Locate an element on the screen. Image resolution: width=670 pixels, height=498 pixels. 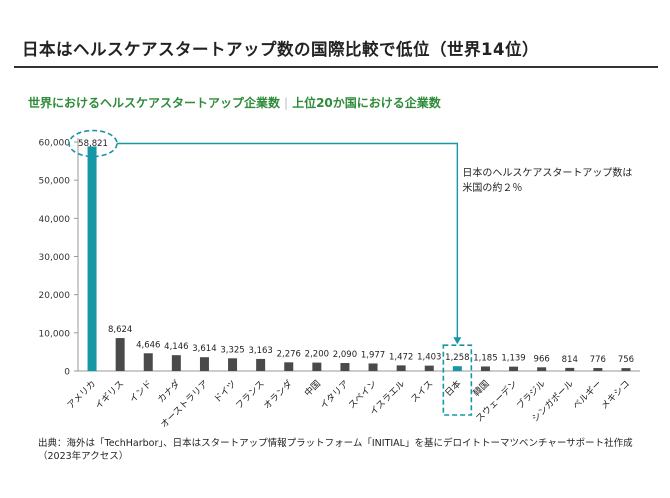
category-label: フランス is located at coordinates (250, 394).